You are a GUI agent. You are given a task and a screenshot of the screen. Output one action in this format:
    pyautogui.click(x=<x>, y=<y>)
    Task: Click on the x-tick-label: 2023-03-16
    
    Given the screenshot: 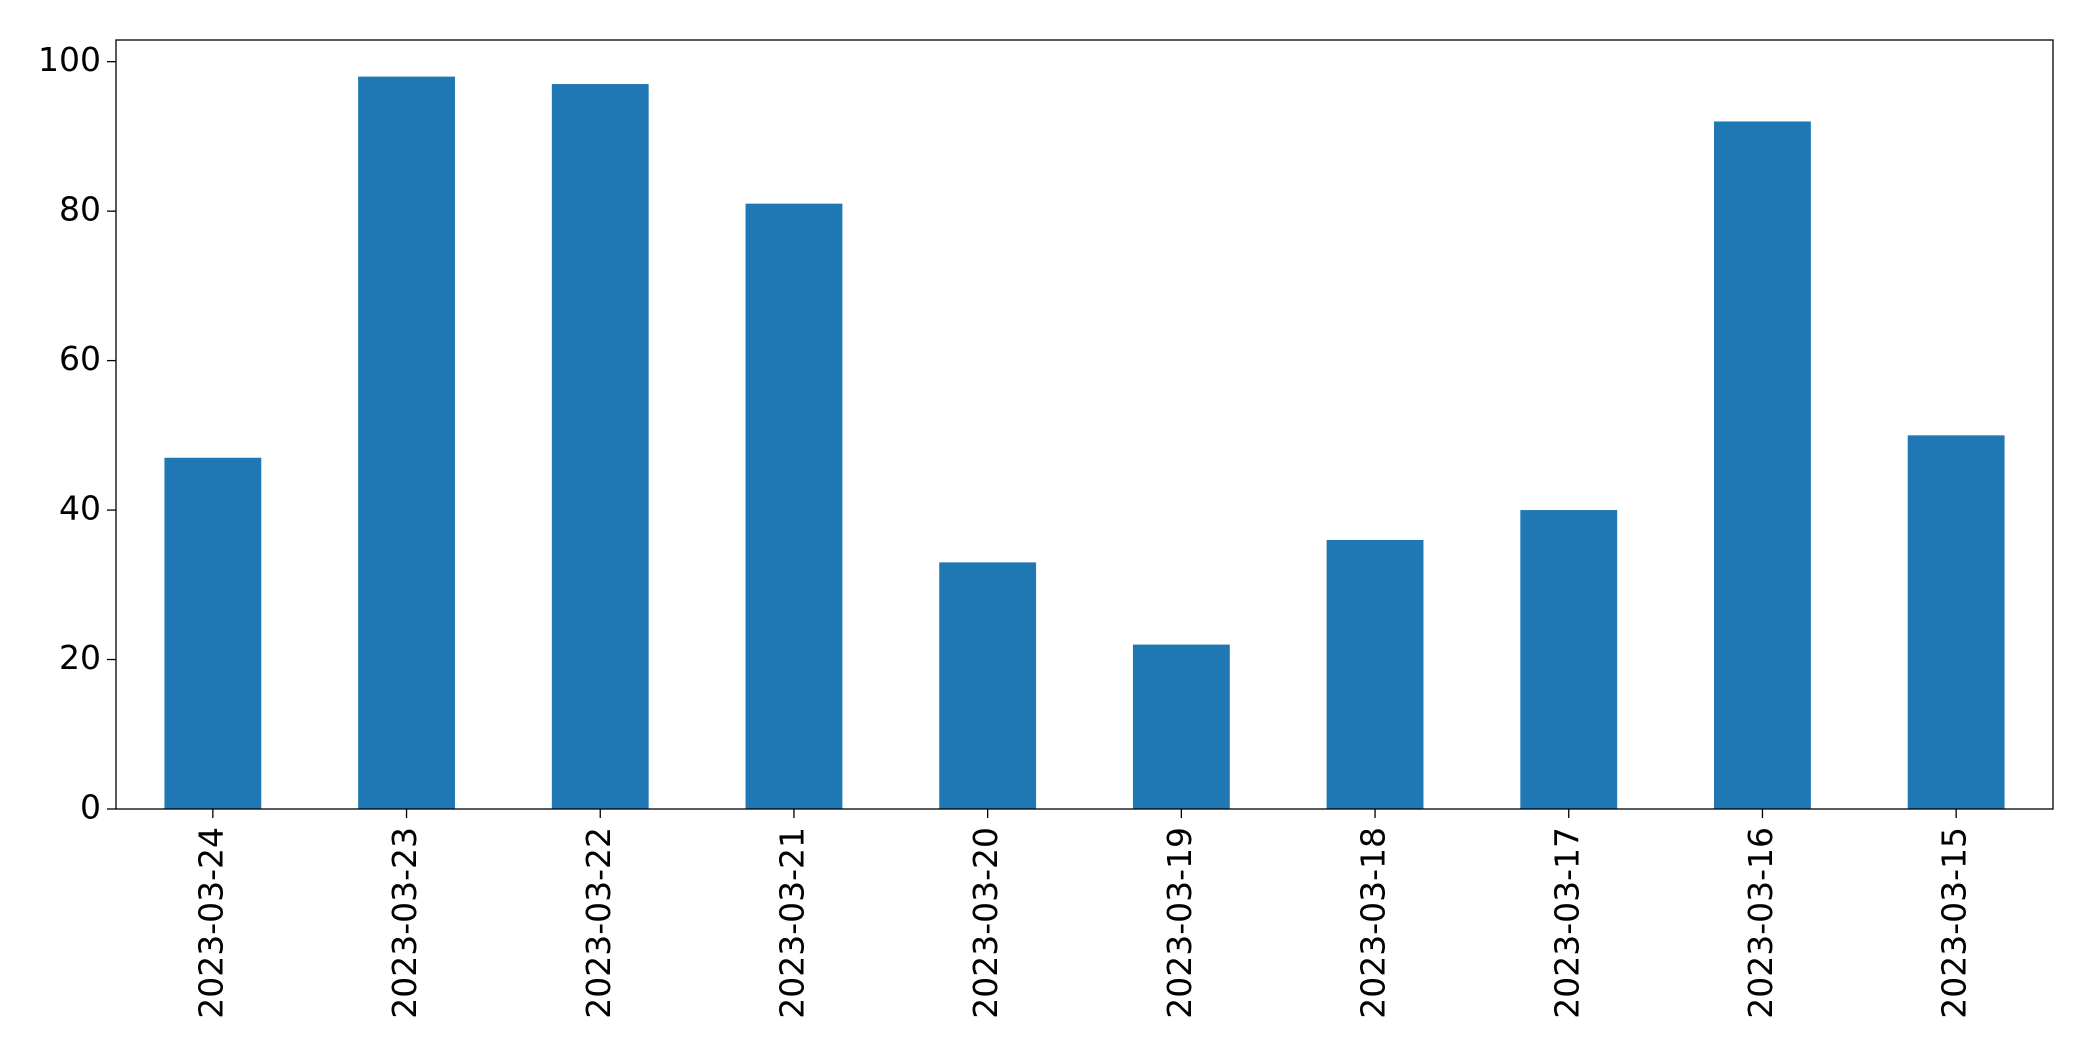 What is the action you would take?
    pyautogui.click(x=1760, y=923)
    